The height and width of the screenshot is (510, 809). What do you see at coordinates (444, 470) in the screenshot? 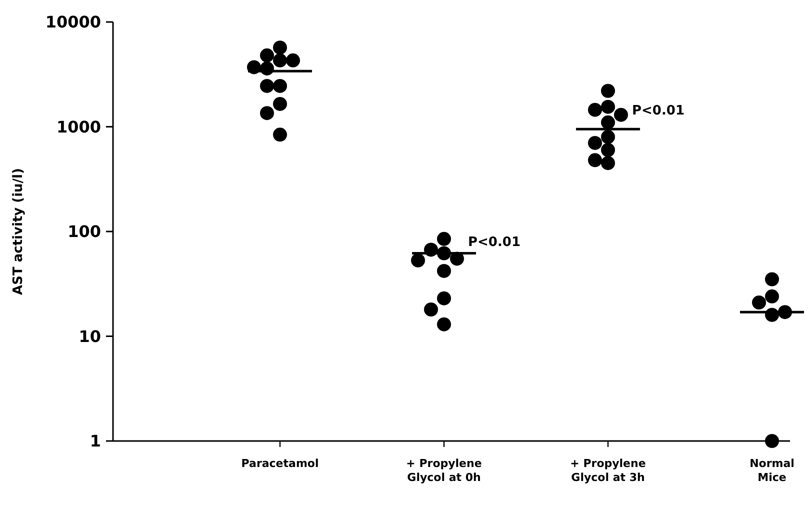
I see `x-tick-label: + Propylene Glycol at 0h` at bounding box center [444, 470].